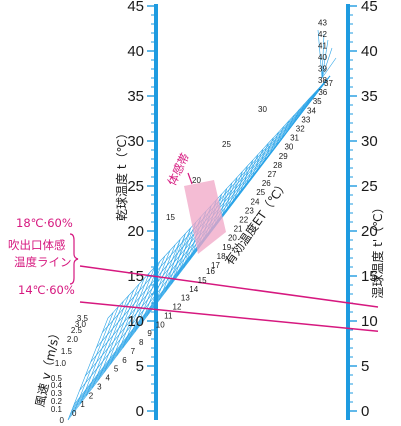 The image size is (401, 426). Describe the element at coordinates (133, 351) in the screenshot. I see `et-value-label: 7` at that location.